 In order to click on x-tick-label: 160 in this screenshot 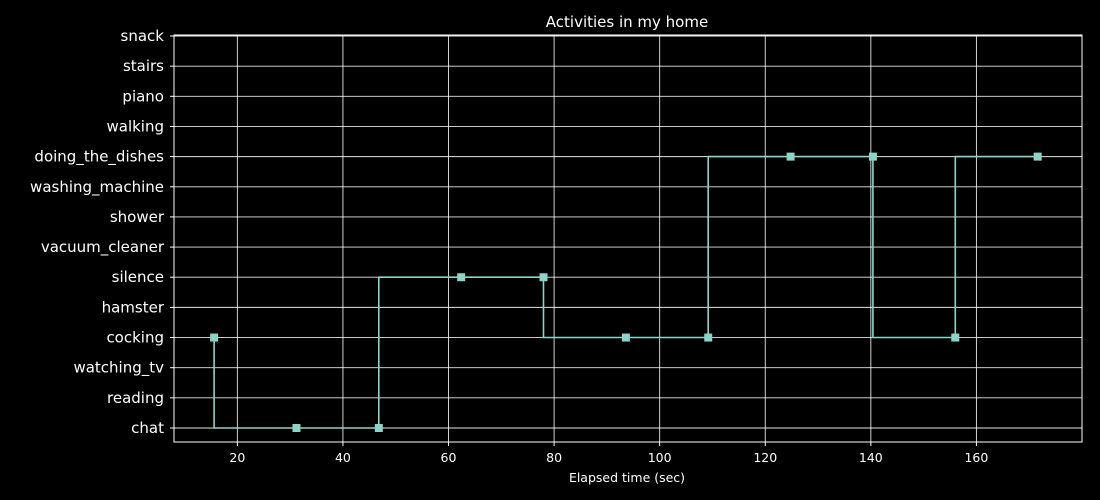, I will do `click(976, 457)`.